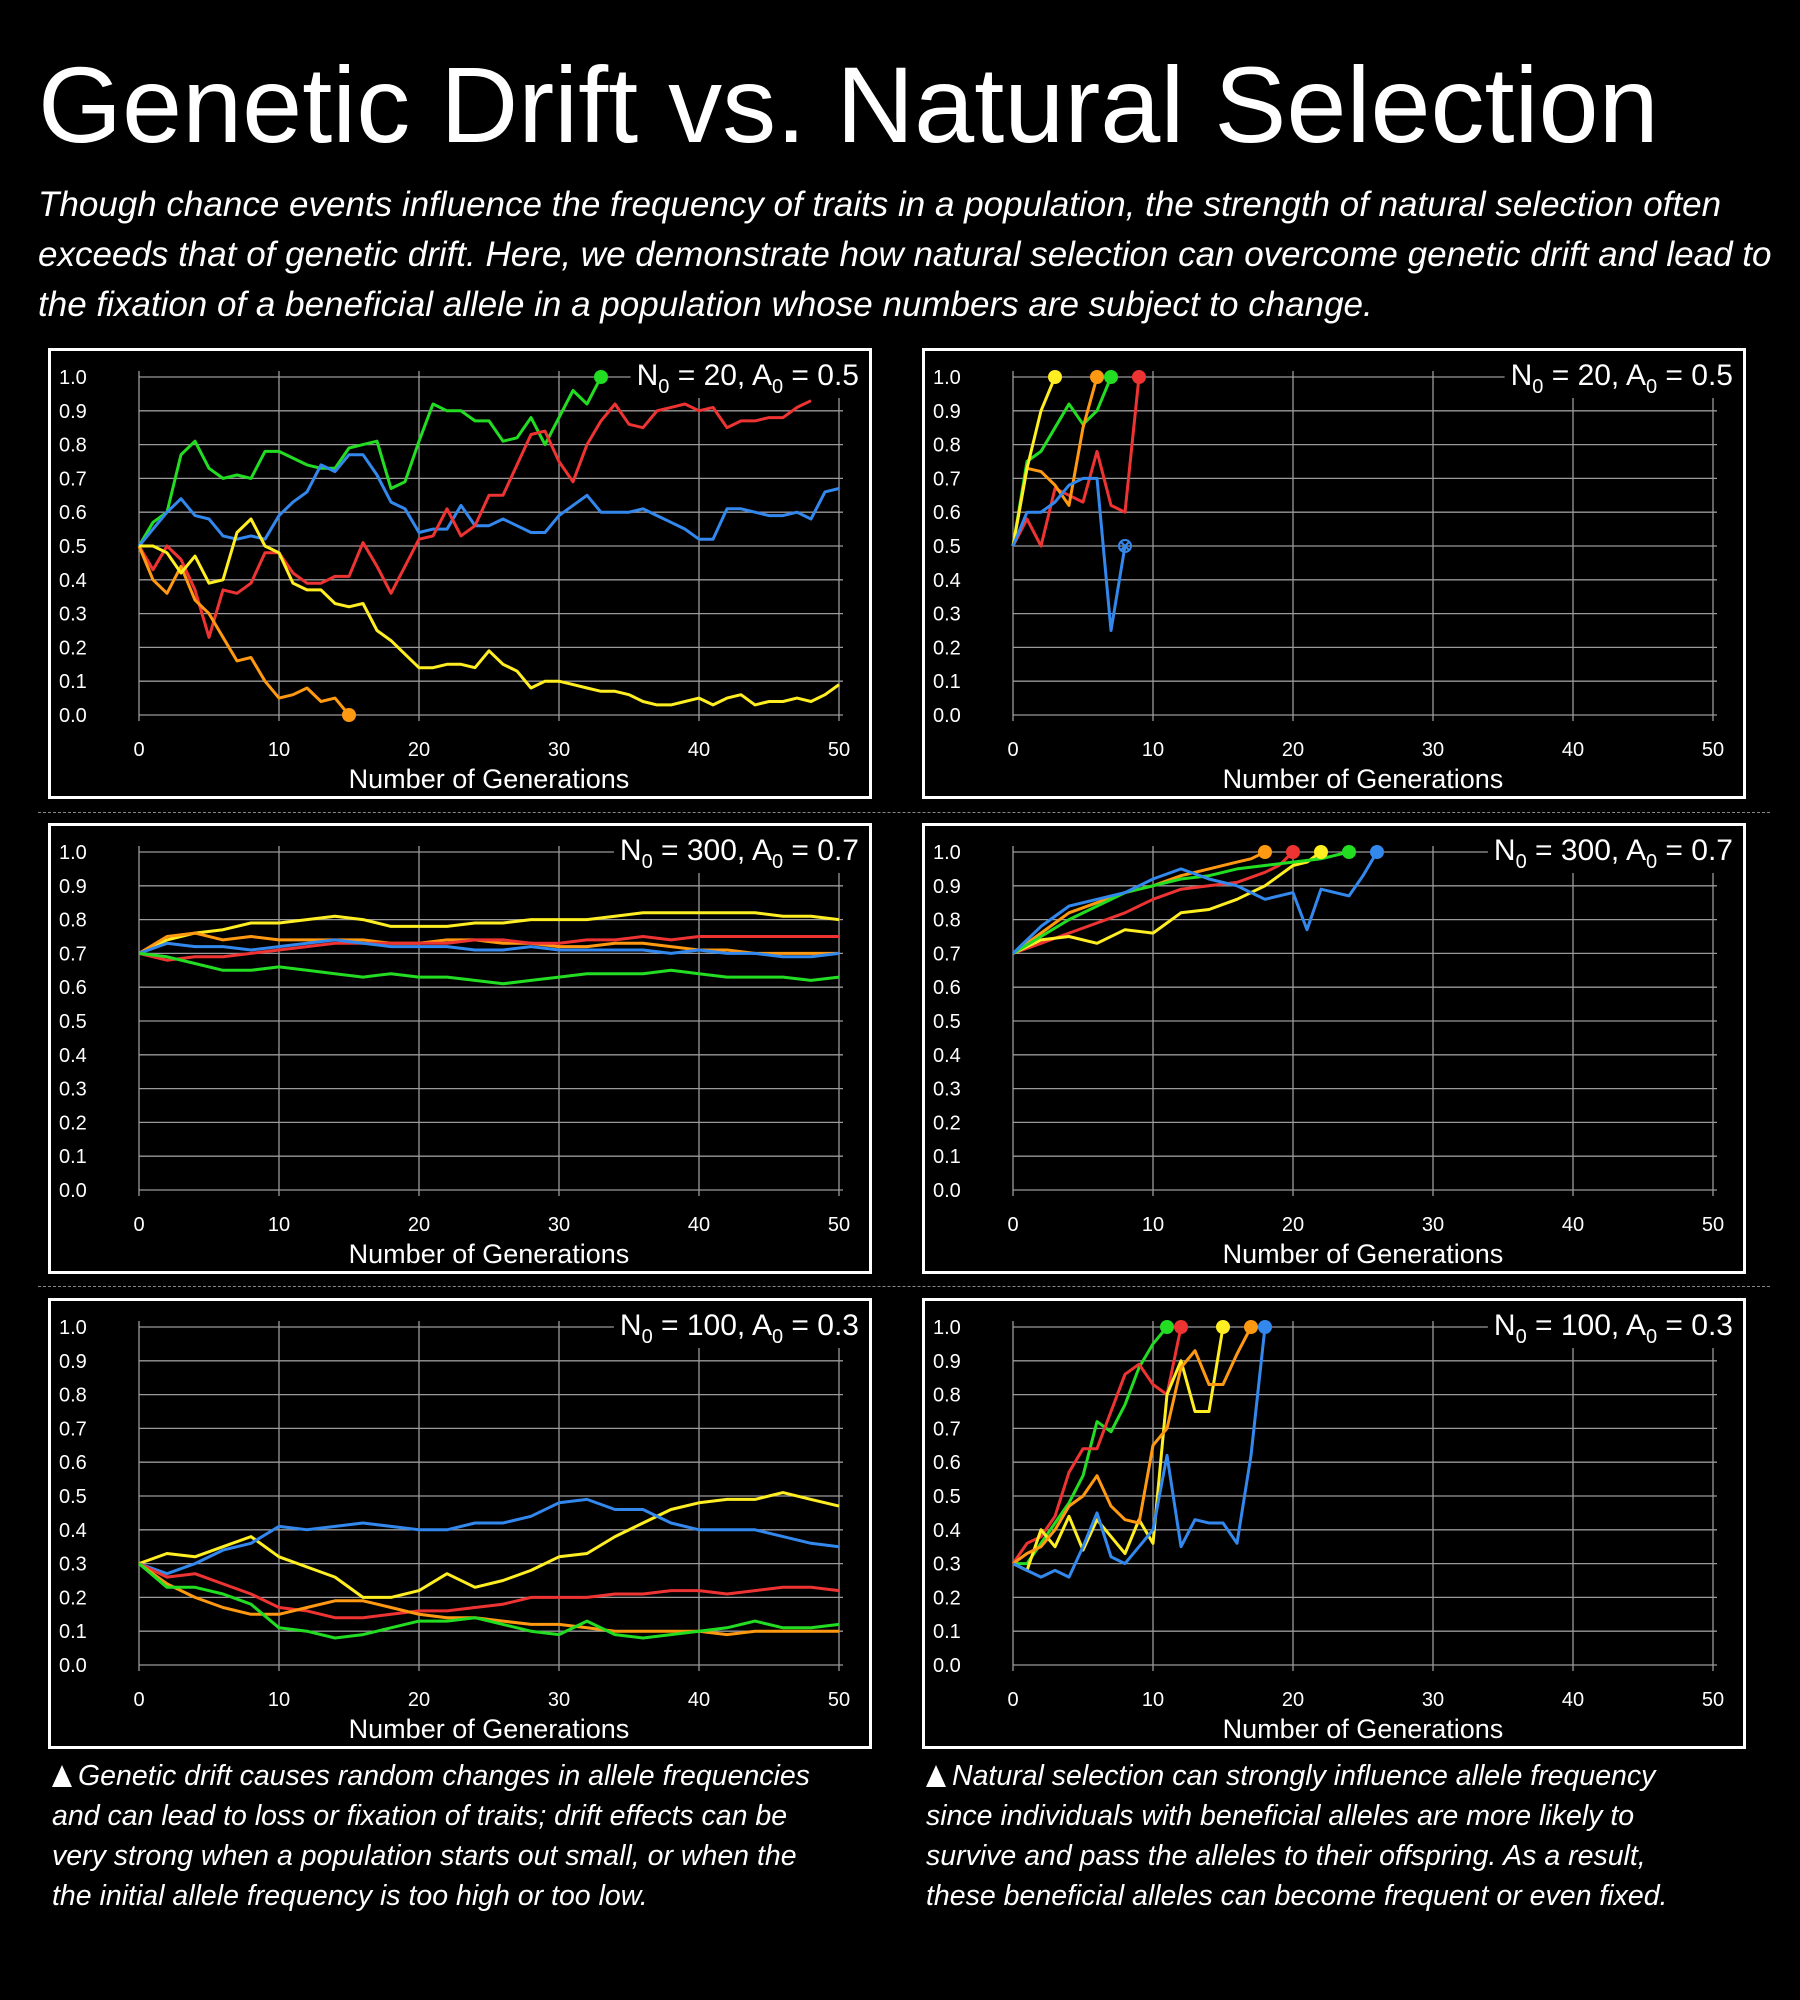 The image size is (1800, 2000). Describe the element at coordinates (904, 812) in the screenshot. I see `row-separator` at that location.